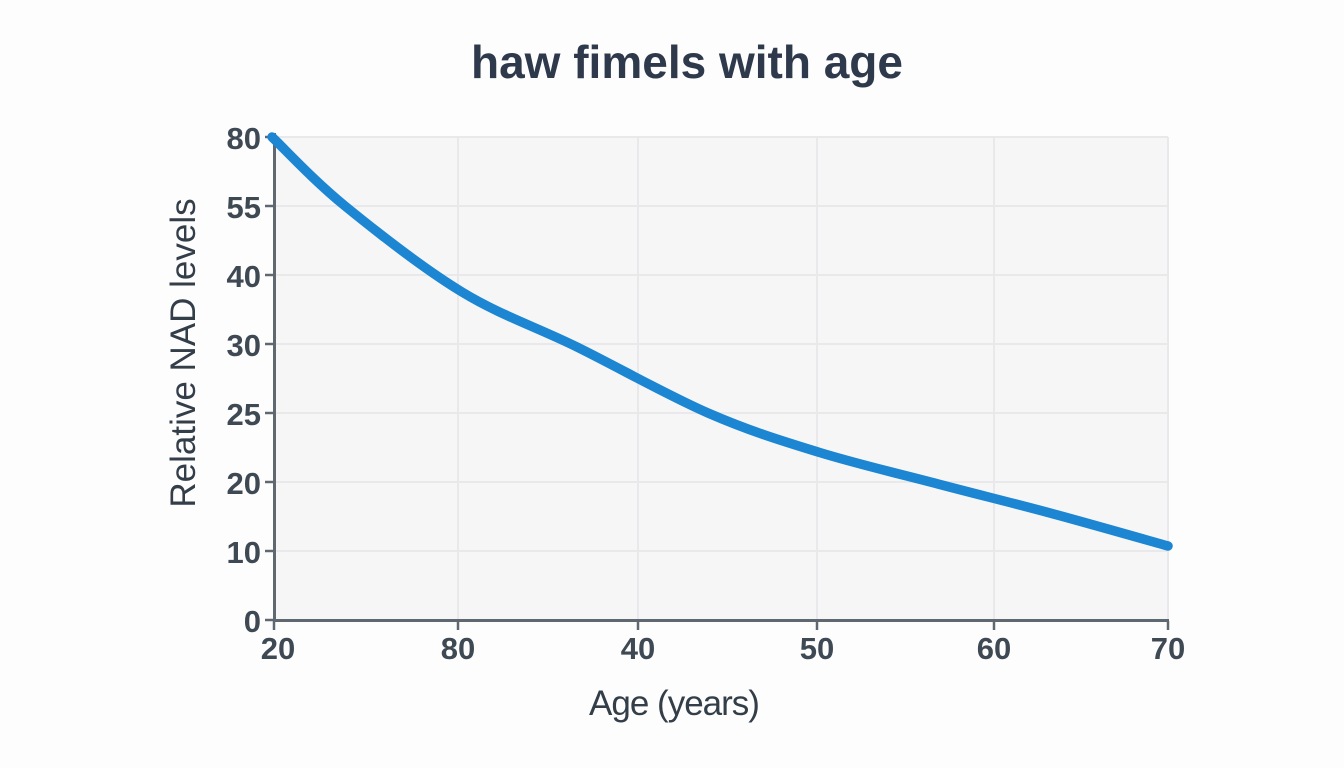 This screenshot has width=1344, height=768. What do you see at coordinates (817, 648) in the screenshot?
I see `svg-text: 50` at bounding box center [817, 648].